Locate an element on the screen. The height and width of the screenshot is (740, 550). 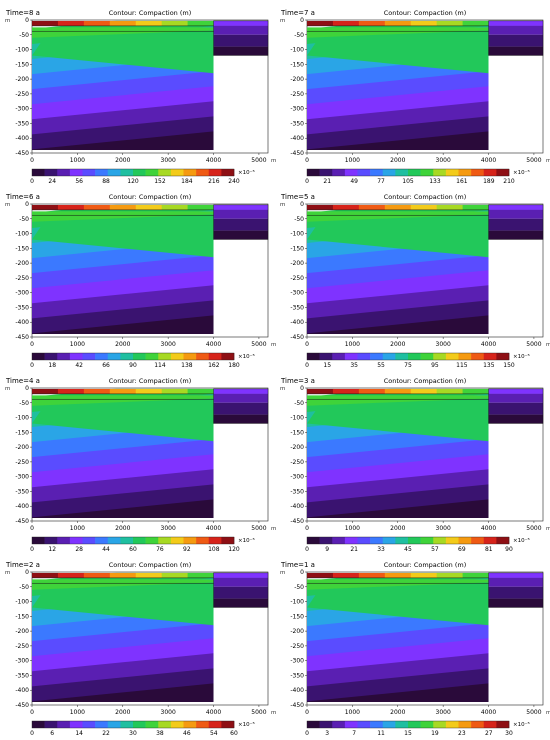
y-tick-label: -350 is located at coordinates (297, 307).